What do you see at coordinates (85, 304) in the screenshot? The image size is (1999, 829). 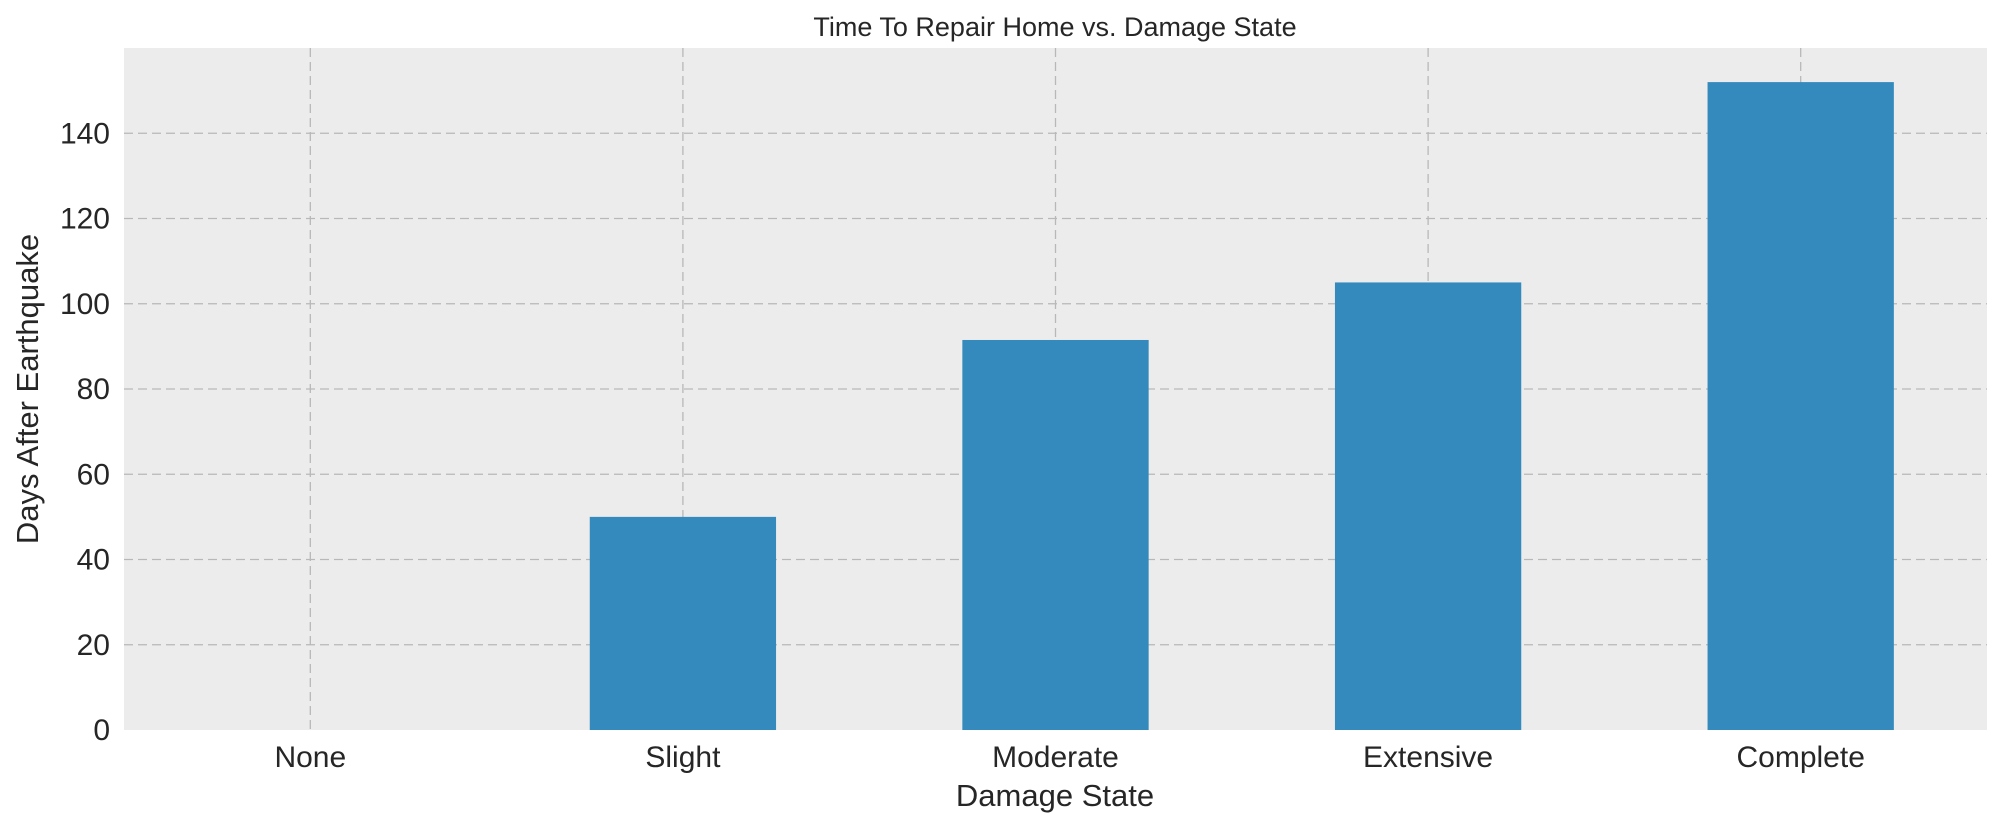 I see `y-tick-label: 100` at bounding box center [85, 304].